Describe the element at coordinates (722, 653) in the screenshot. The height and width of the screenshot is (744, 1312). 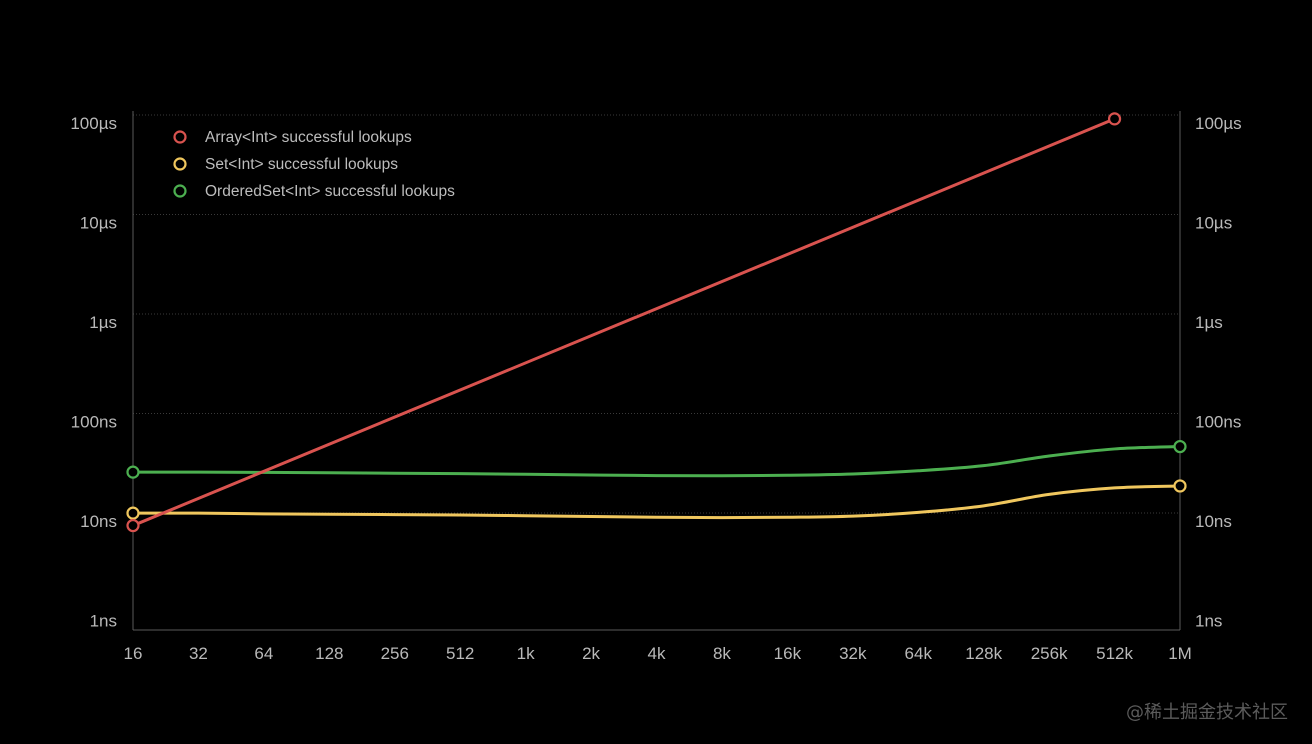
I see `x-tick-label: 8k` at that location.